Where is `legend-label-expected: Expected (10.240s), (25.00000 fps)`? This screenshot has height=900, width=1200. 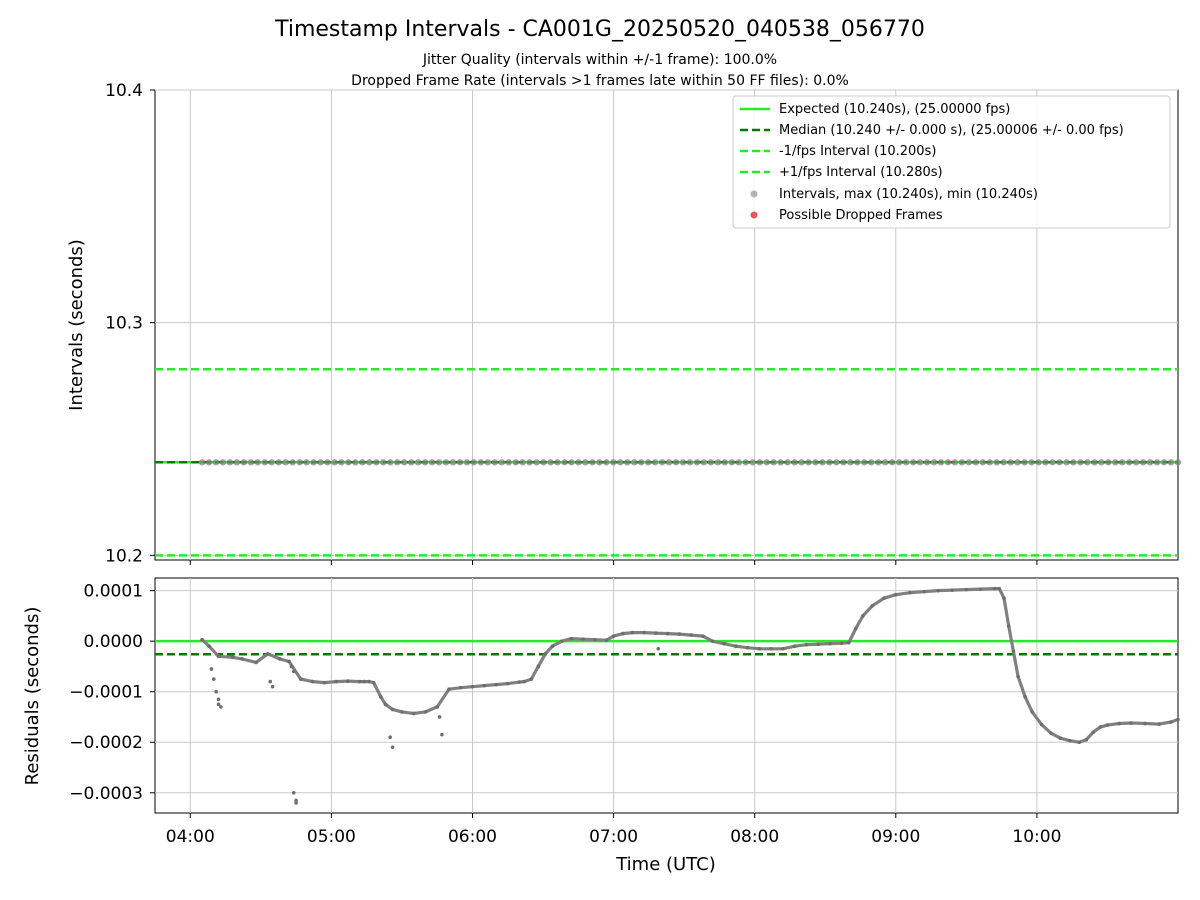
legend-label-expected: Expected (10.240s), (25.00000 fps) is located at coordinates (894, 109).